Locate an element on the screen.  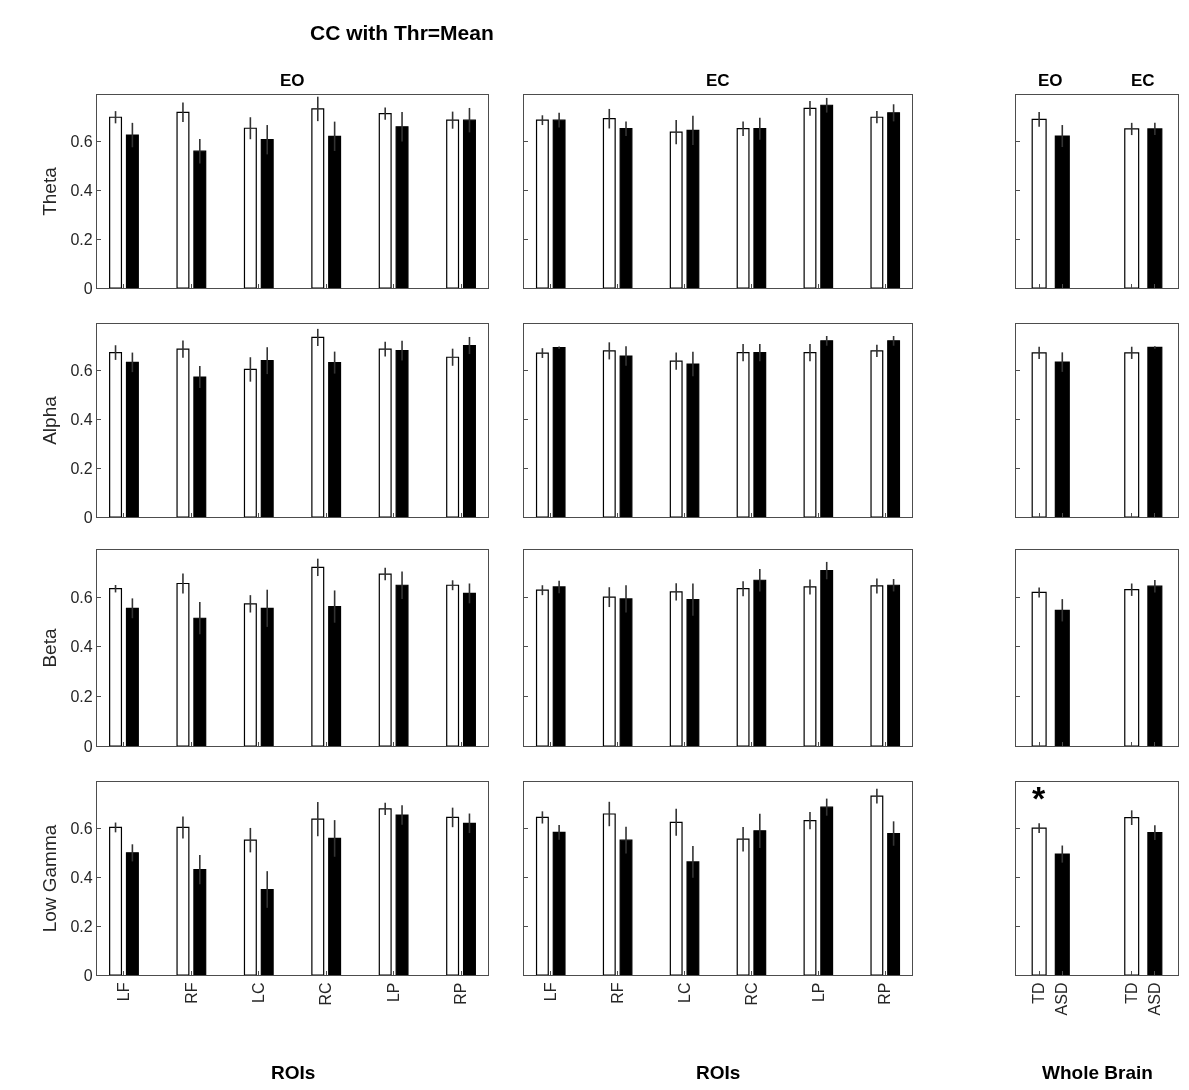
y-axis-title: Alpha is located at coordinates (50, 420).